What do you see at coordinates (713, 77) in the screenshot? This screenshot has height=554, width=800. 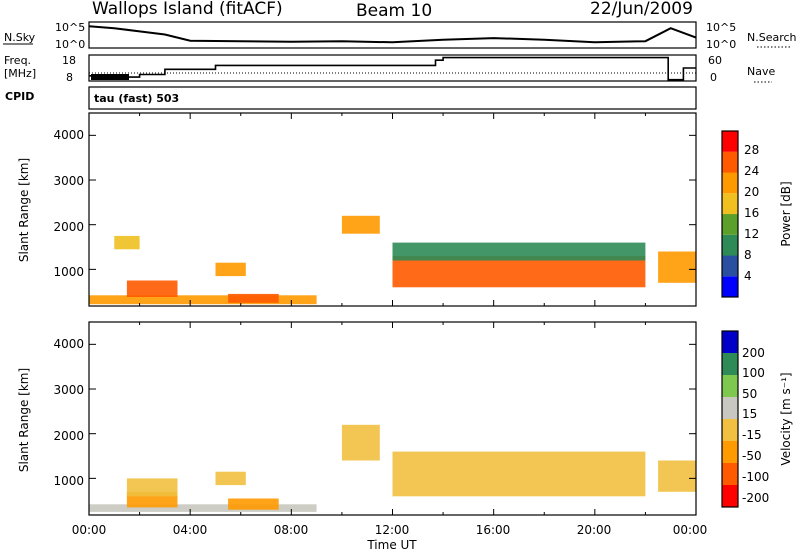 I see `nave-tick-bottom: 0` at bounding box center [713, 77].